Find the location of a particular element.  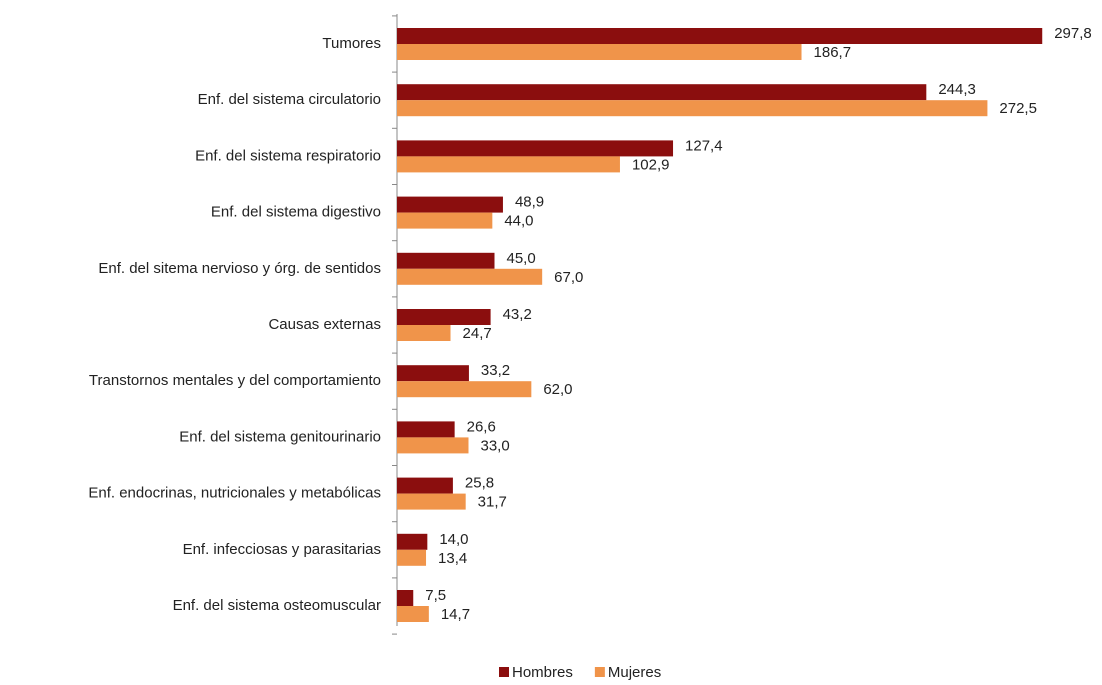

data-label: 67,0 is located at coordinates (568, 277).